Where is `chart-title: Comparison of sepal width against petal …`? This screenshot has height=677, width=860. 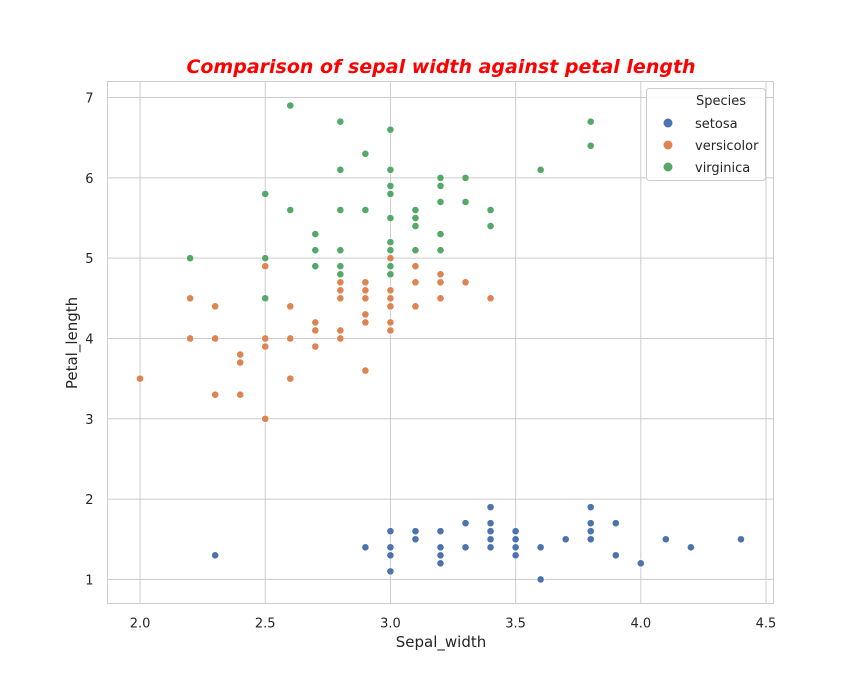 chart-title: Comparison of sepal width against petal … is located at coordinates (440, 67).